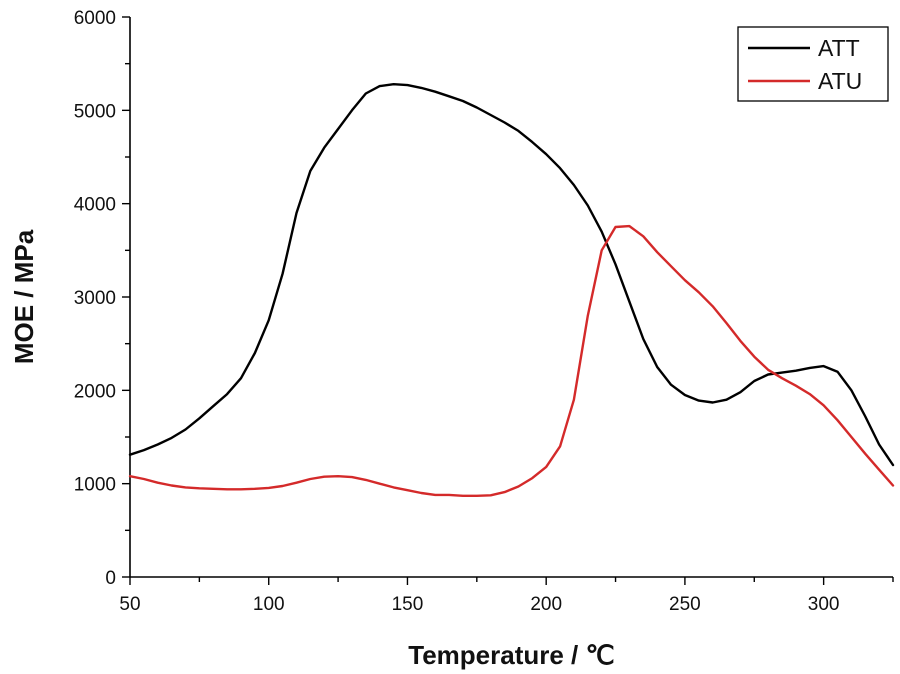  I want to click on legend-label-atu: ATU, so click(840, 81).